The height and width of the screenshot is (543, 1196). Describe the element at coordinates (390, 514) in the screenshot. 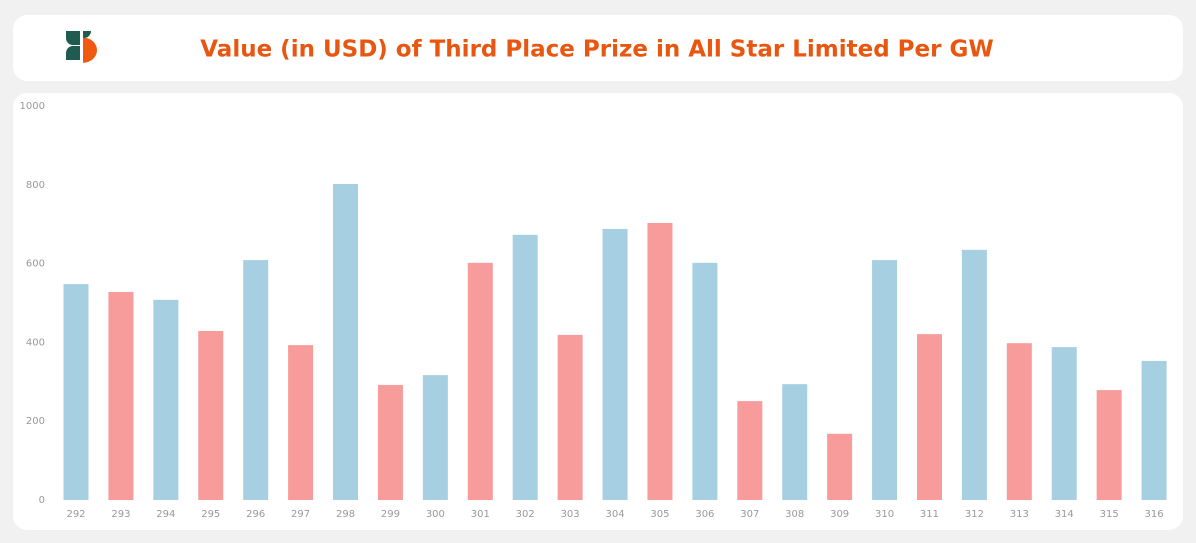

I see `x-tick-label: 299` at that location.